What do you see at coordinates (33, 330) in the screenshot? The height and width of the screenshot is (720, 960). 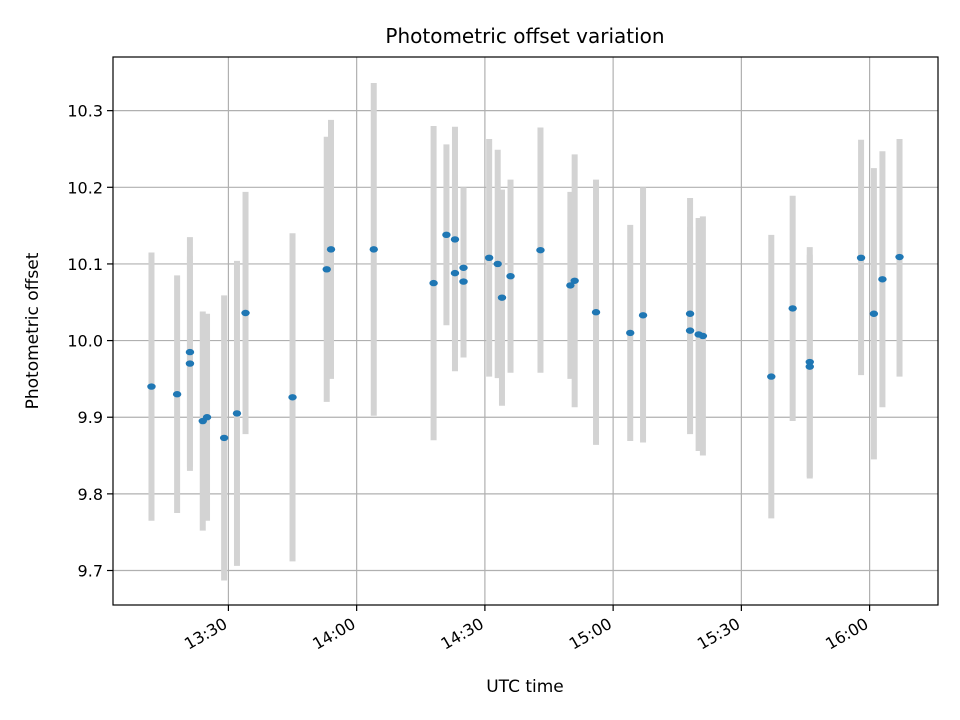 I see `y-axis-title: Photometric offset` at bounding box center [33, 330].